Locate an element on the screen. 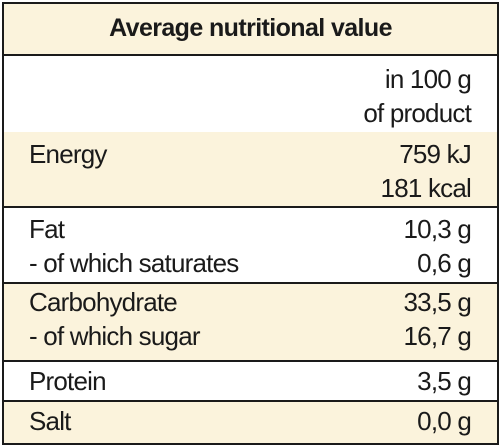  value-sub: 16,7 g is located at coordinates (437, 336).